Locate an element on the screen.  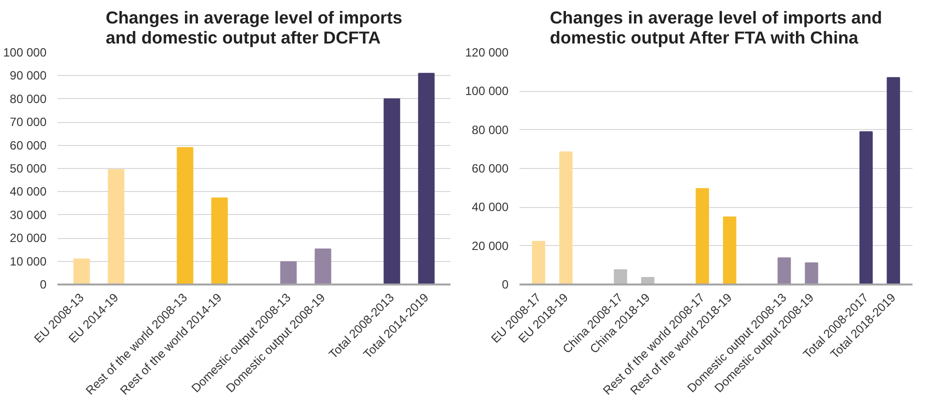
y-tick-label: 70 000 is located at coordinates (28, 122).